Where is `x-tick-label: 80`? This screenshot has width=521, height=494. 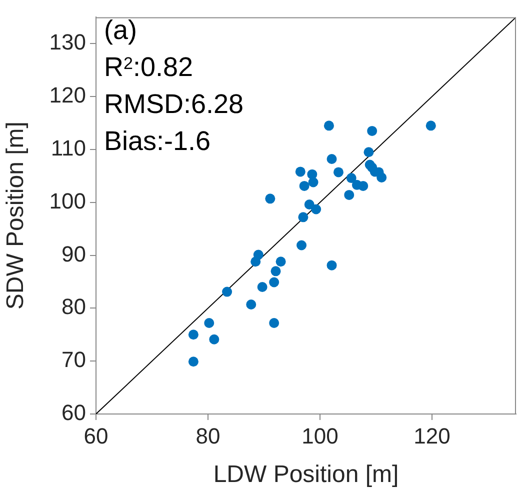
x-tick-label: 80 is located at coordinates (208, 435).